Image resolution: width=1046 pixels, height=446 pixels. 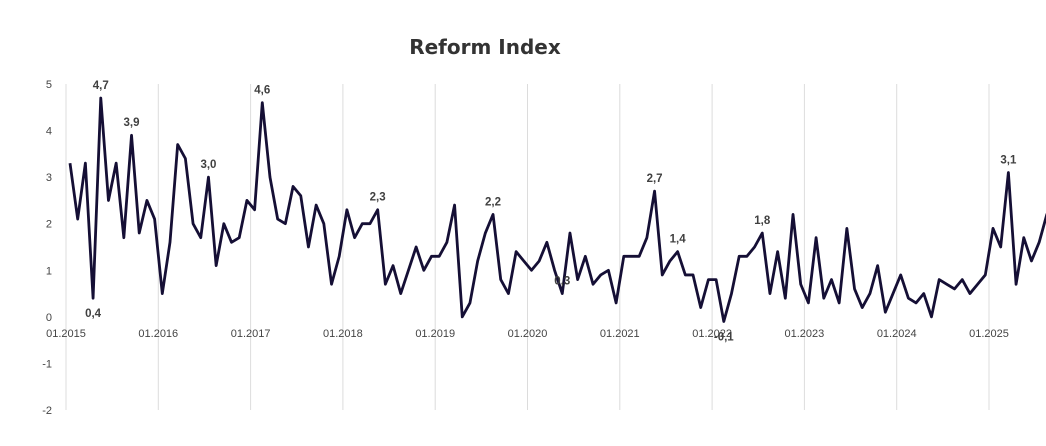 What do you see at coordinates (93, 314) in the screenshot?
I see `data-label: 0,4` at bounding box center [93, 314].